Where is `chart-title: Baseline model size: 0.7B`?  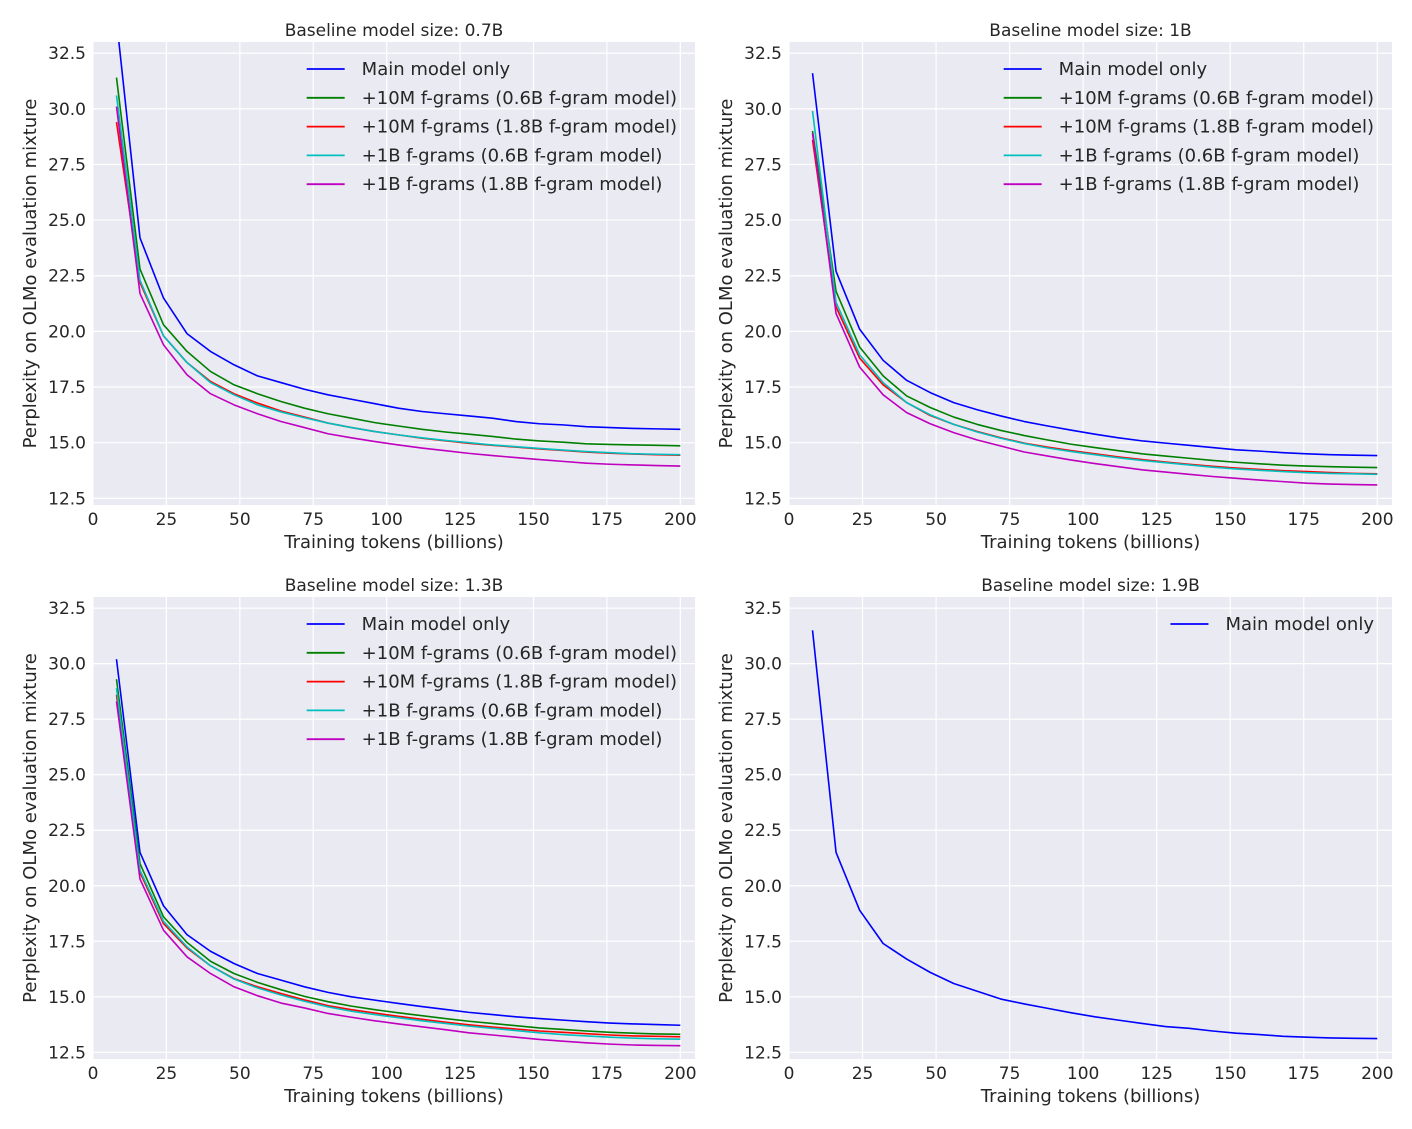 chart-title: Baseline model size: 0.7B is located at coordinates (394, 31).